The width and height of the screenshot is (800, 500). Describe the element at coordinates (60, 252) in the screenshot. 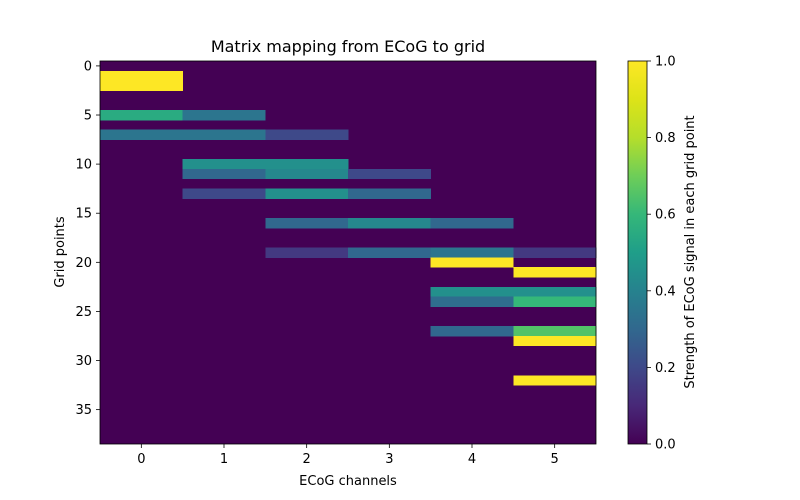

I see `y-axis-label: Grid points` at that location.